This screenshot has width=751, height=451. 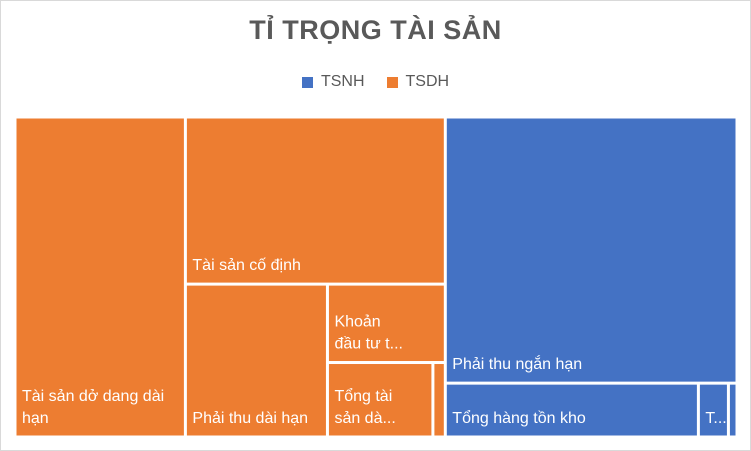 What do you see at coordinates (357, 322) in the screenshot?
I see `treemap-tile-label: Khoản` at bounding box center [357, 322].